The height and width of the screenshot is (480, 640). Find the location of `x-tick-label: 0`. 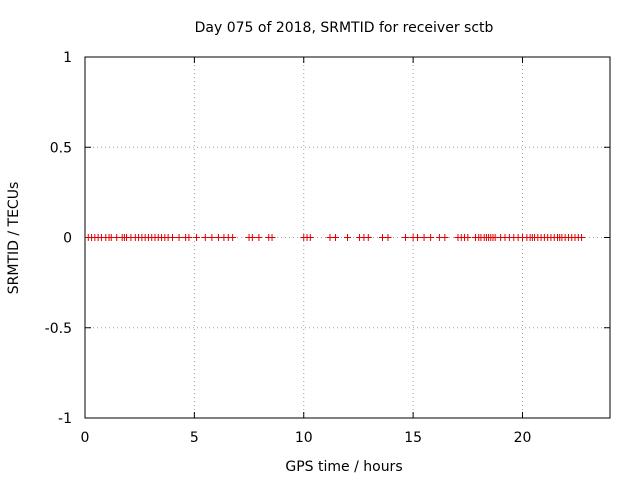

x-tick-label: 0 is located at coordinates (85, 438).